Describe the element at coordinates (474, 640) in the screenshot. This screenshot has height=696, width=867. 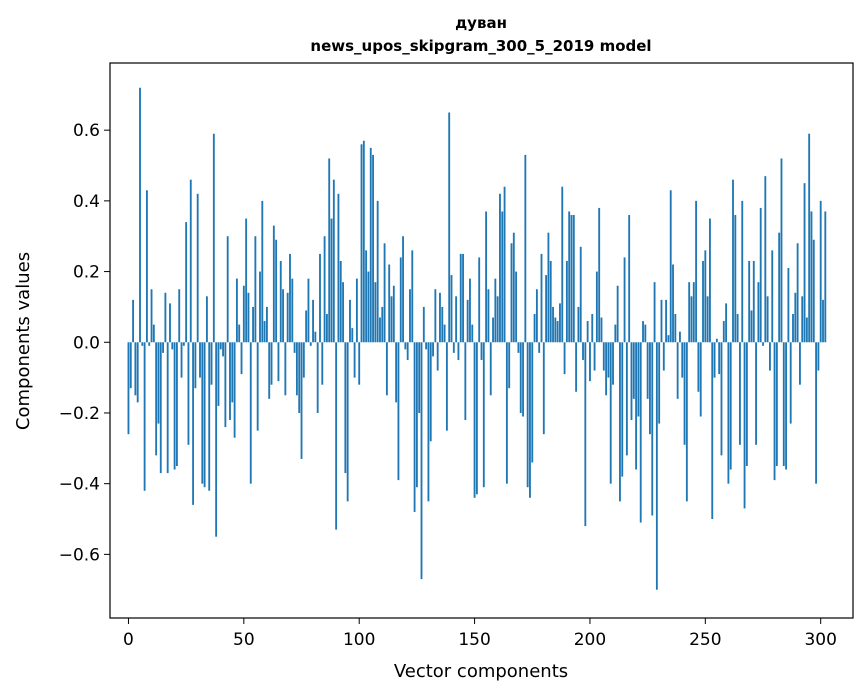
I see `x-tick-label-3: 150` at that location.